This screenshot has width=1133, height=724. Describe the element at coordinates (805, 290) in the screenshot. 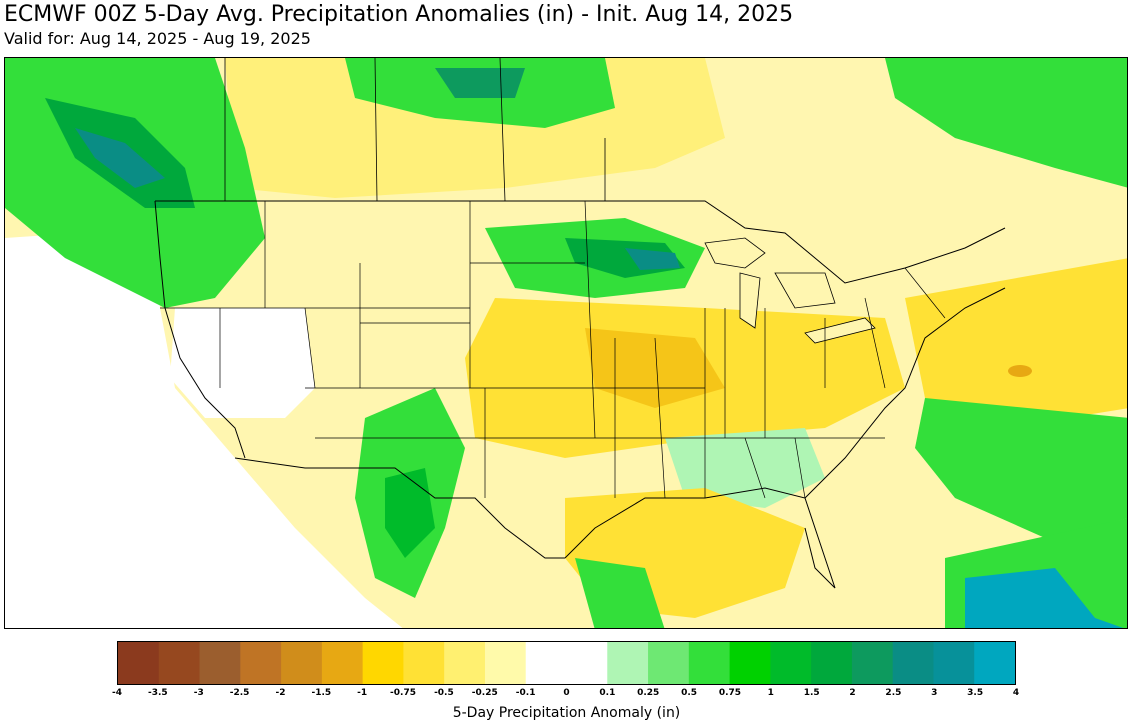

I see `lake-huron` at that location.